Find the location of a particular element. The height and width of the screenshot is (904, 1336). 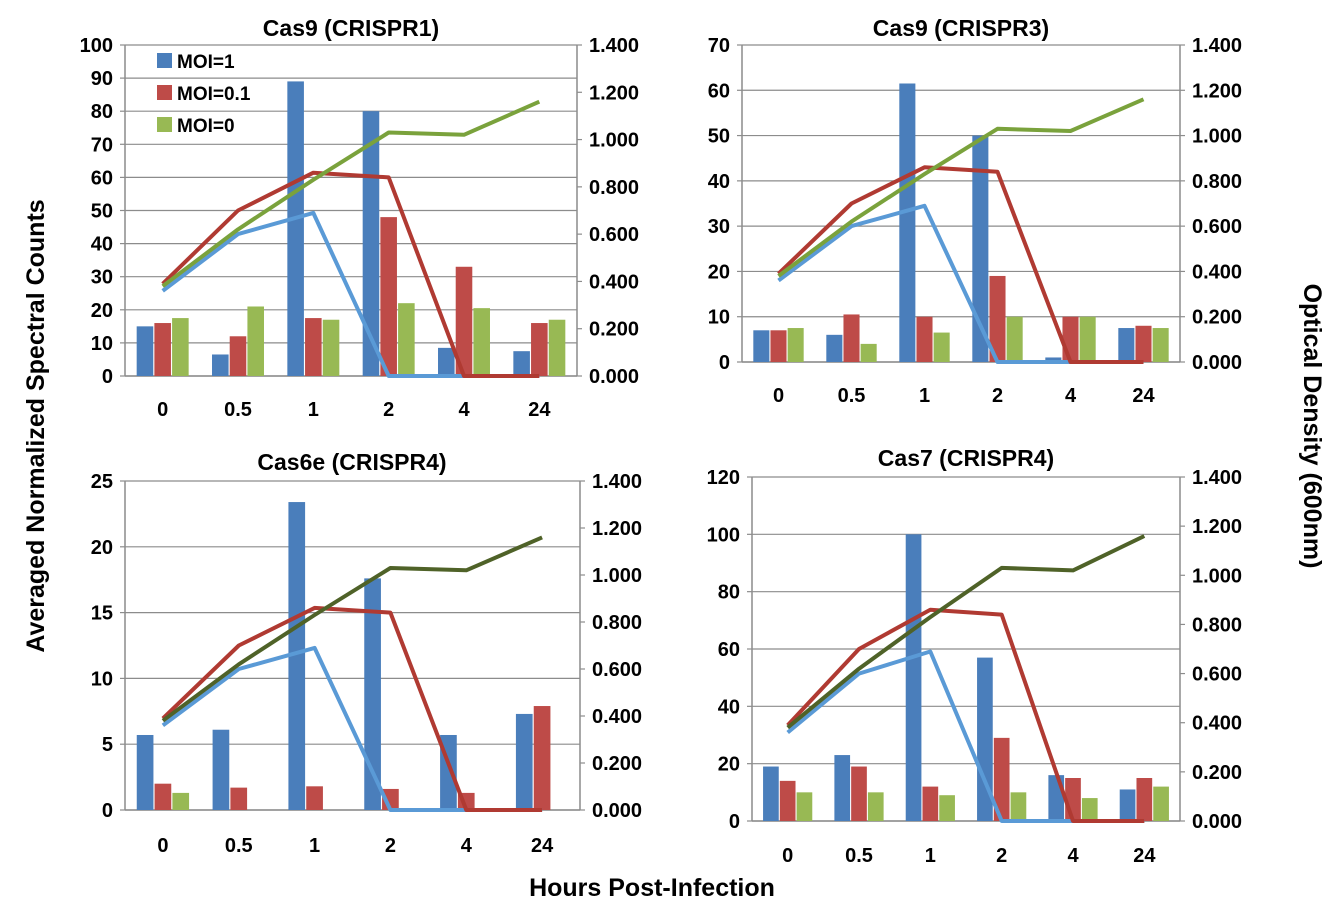

y2-tick-label: 1.000 is located at coordinates (1217, 137).